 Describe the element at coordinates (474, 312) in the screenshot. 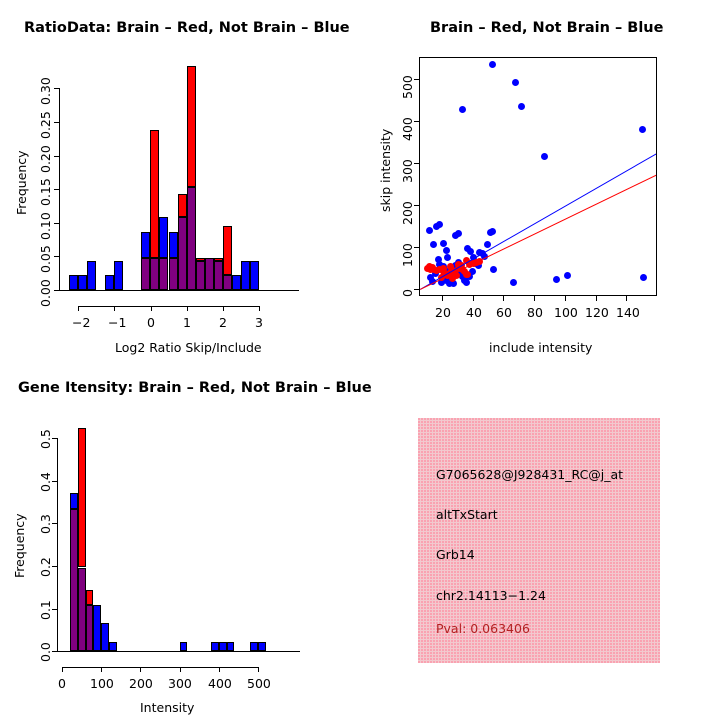

I see `scatter-xticklabel-1: 40` at that location.